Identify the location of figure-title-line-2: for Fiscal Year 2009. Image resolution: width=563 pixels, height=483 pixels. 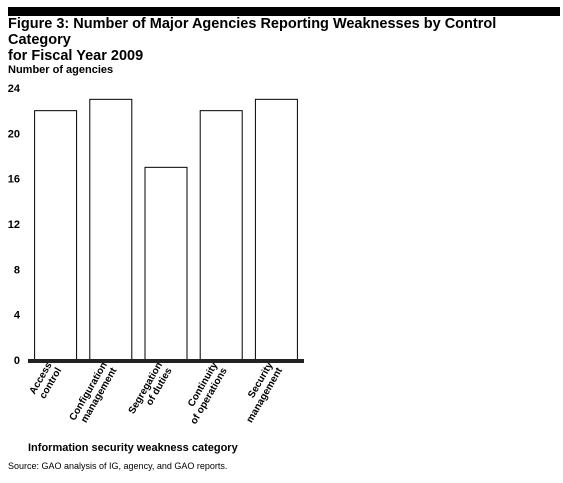
(76, 56).